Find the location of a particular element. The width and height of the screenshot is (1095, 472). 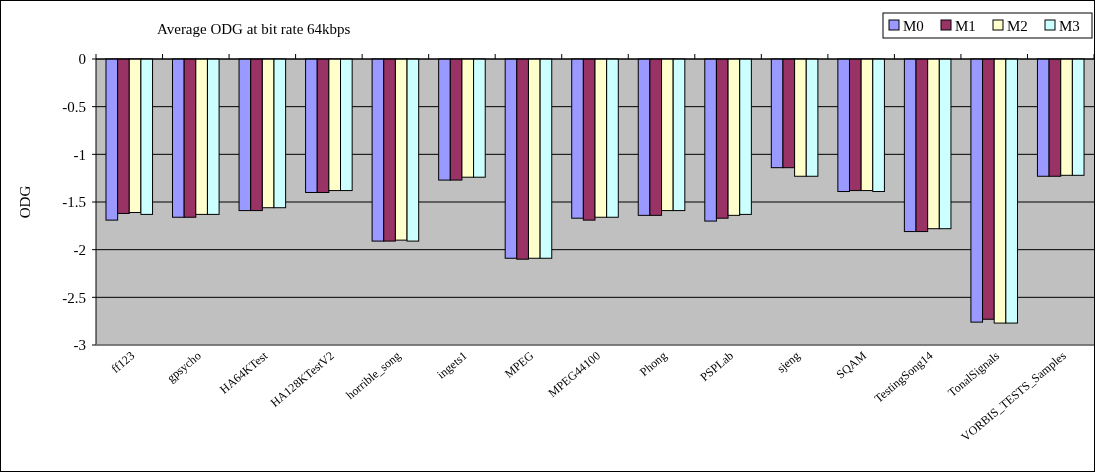

y-tick-label: 0 is located at coordinates (82, 59).